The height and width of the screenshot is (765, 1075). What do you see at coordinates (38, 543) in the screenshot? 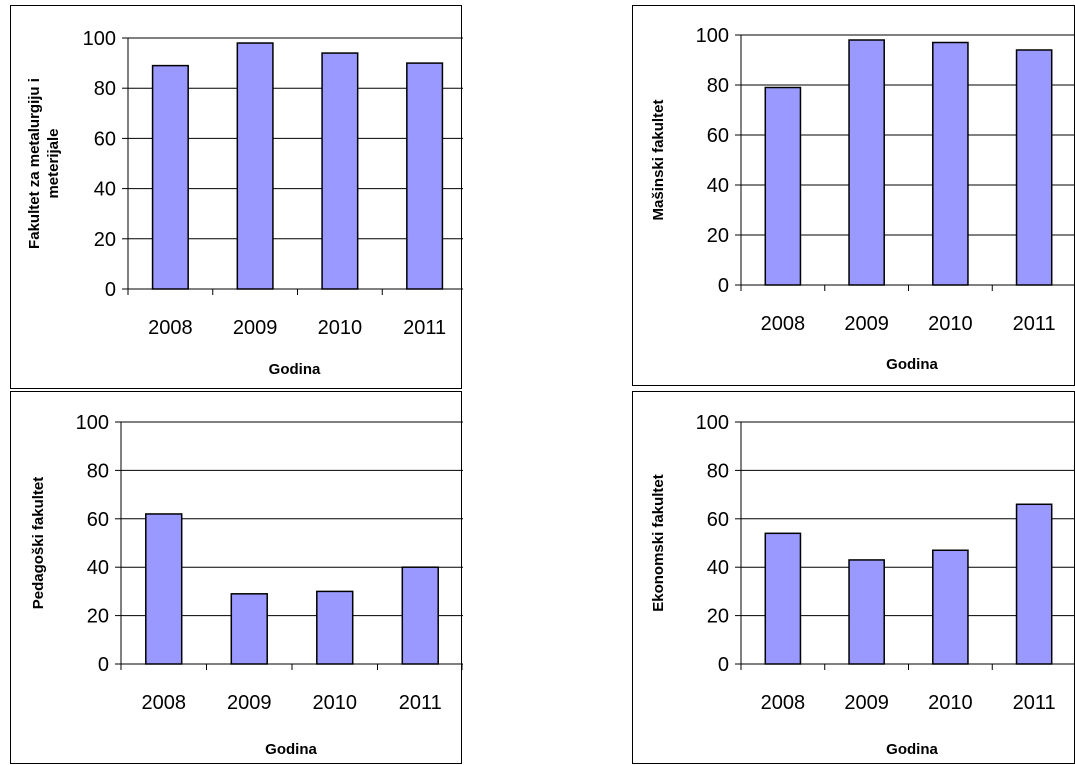
I see `y-axis-title: Pedagoški fakultet` at bounding box center [38, 543].